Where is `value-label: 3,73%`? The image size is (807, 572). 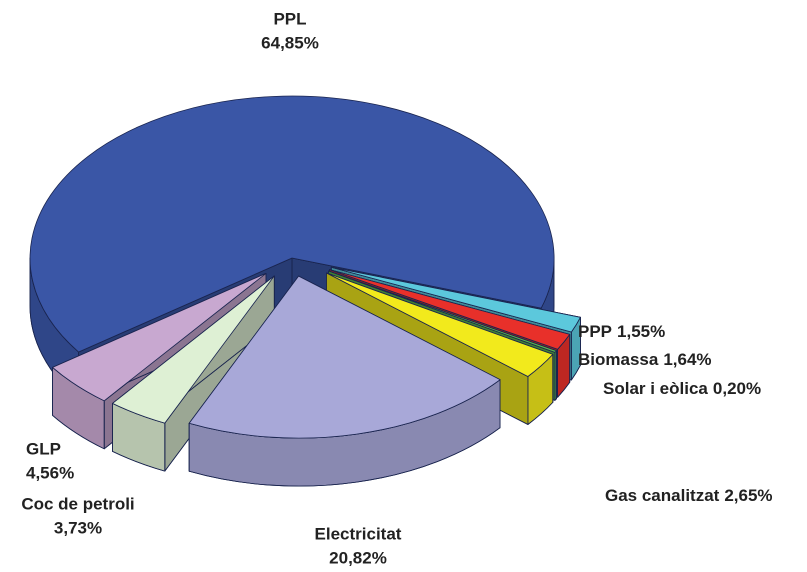
value-label: 3,73% is located at coordinates (78, 527).